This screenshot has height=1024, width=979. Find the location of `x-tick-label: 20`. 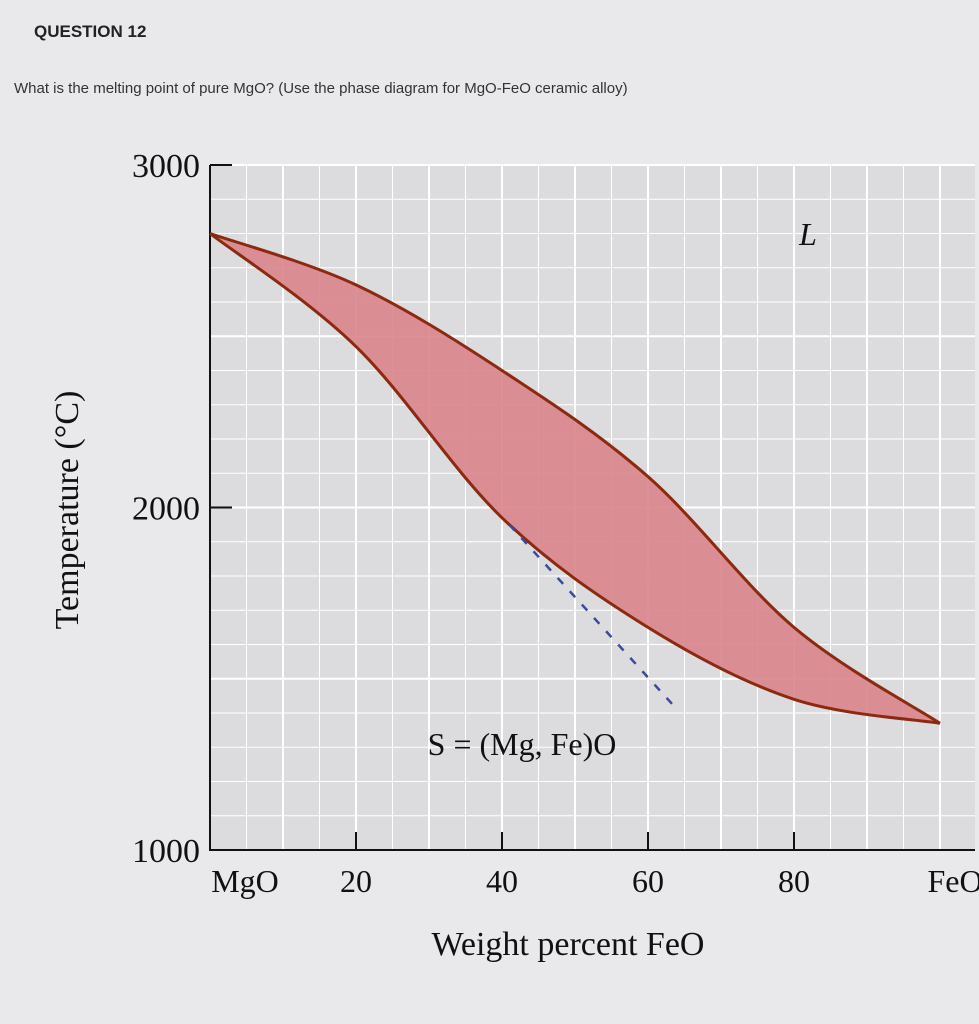

x-tick-label: 20 is located at coordinates (356, 881).